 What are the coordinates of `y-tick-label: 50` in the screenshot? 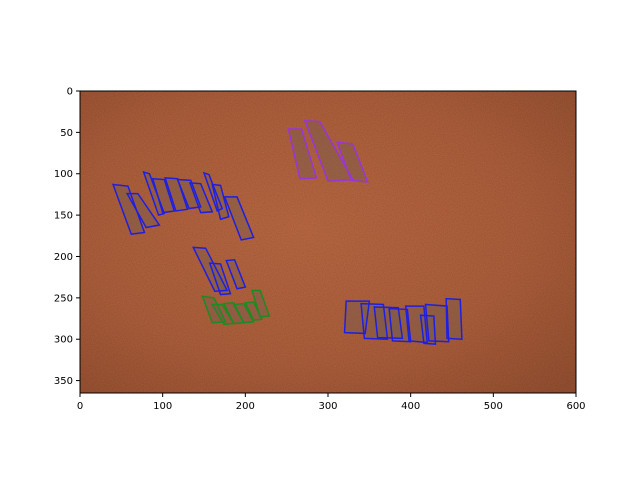 It's located at (66, 133).